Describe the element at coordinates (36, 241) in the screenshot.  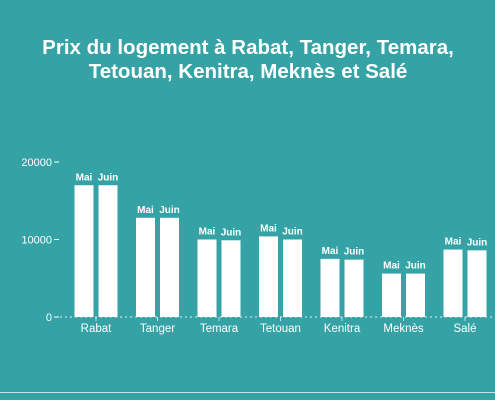
I see `y-tick-label: 10000` at that location.